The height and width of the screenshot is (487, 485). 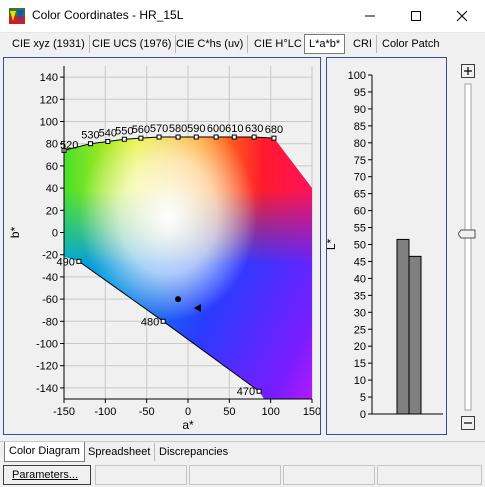 I want to click on y-tick-label: -60, so click(x=50, y=300).